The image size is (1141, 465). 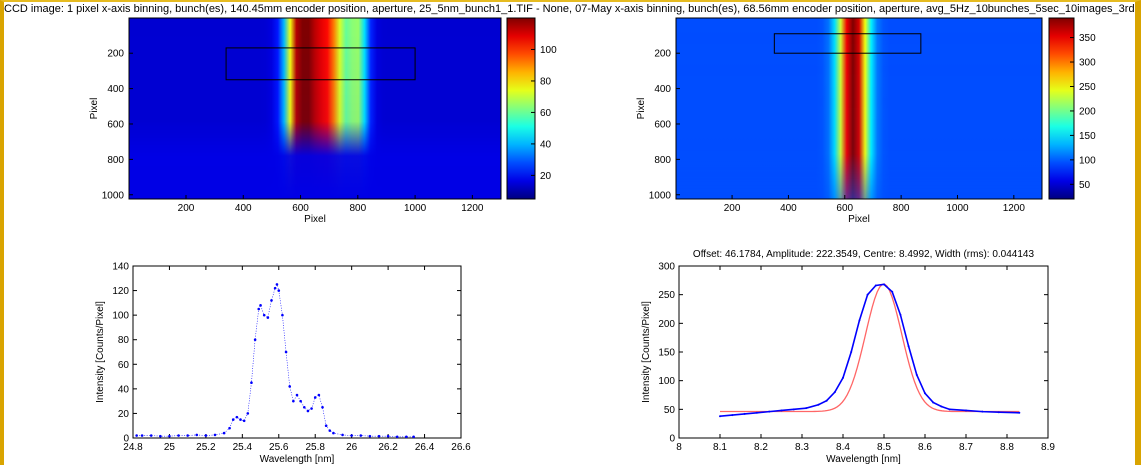 I want to click on heatmap-axes-frame, so click(x=315, y=108).